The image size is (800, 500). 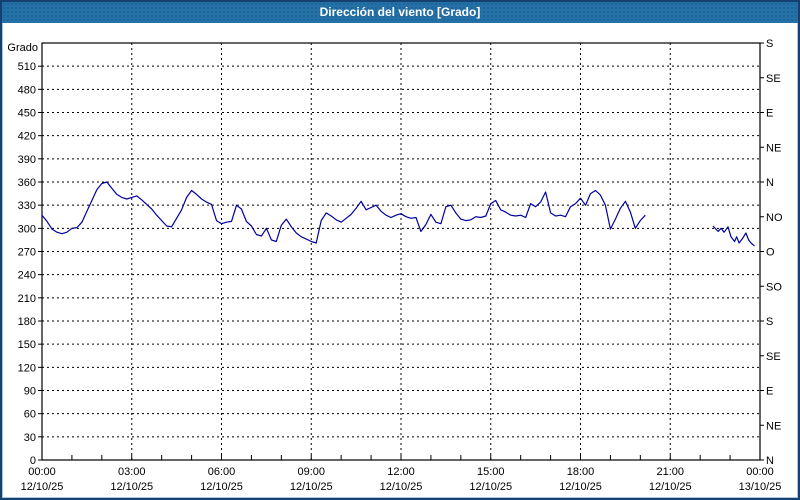 I want to click on chart-title: Dirección del viento [Grado], so click(x=400, y=12).